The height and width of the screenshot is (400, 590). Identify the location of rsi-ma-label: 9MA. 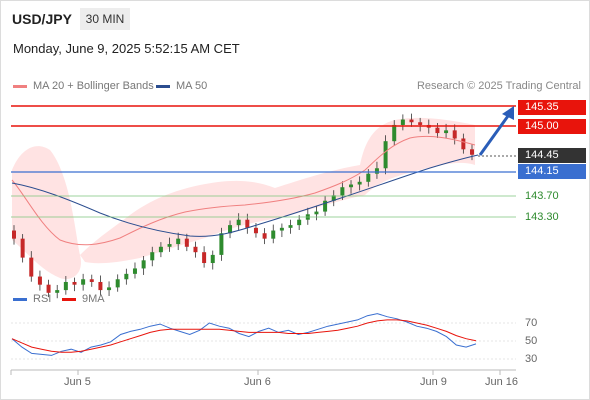
(93, 299).